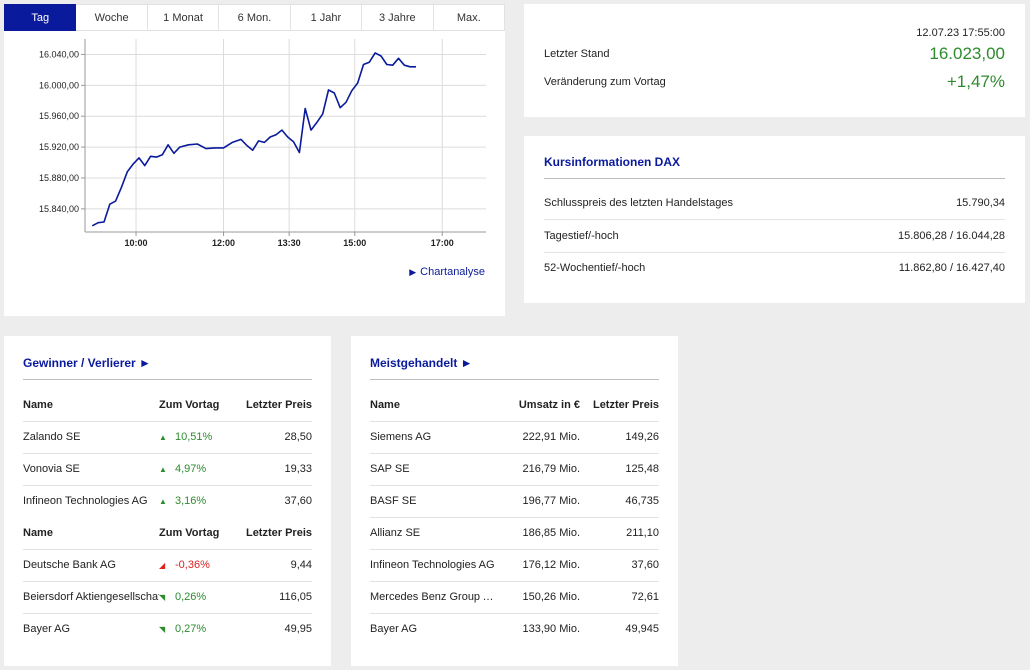 This screenshot has width=1030, height=670. What do you see at coordinates (774, 236) in the screenshot?
I see `info-row: Tagestief/-hoch 15.806,28 / 16.044,28` at bounding box center [774, 236].